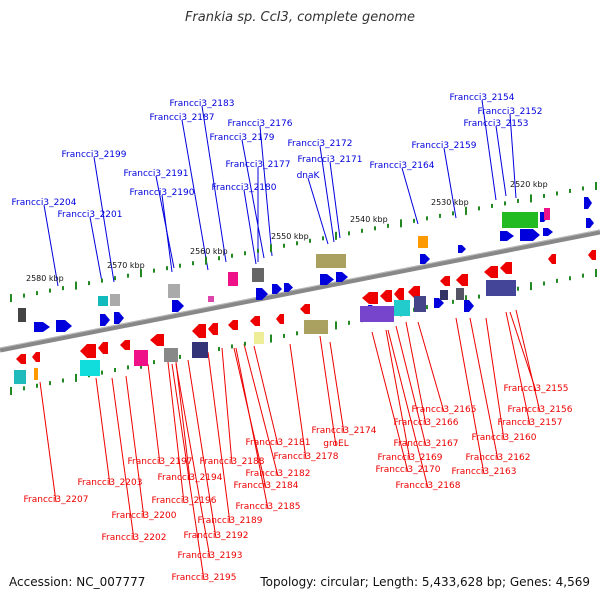 The height and width of the screenshot is (600, 600). I want to click on gene-label: Francci3_2176, so click(260, 124).